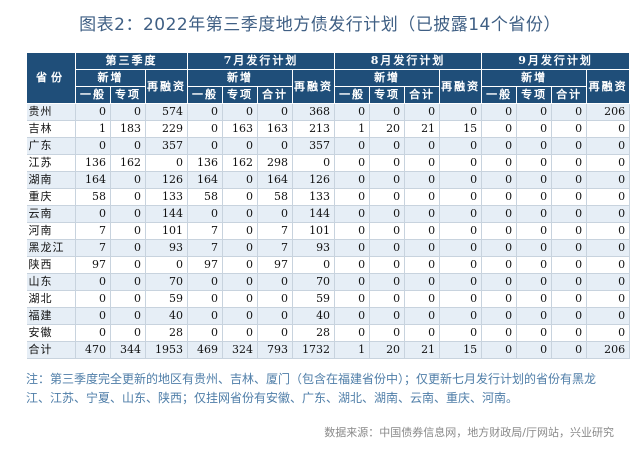 Image resolution: width=640 pixels, height=464 pixels. I want to click on value-cell: 136, so click(205, 163).